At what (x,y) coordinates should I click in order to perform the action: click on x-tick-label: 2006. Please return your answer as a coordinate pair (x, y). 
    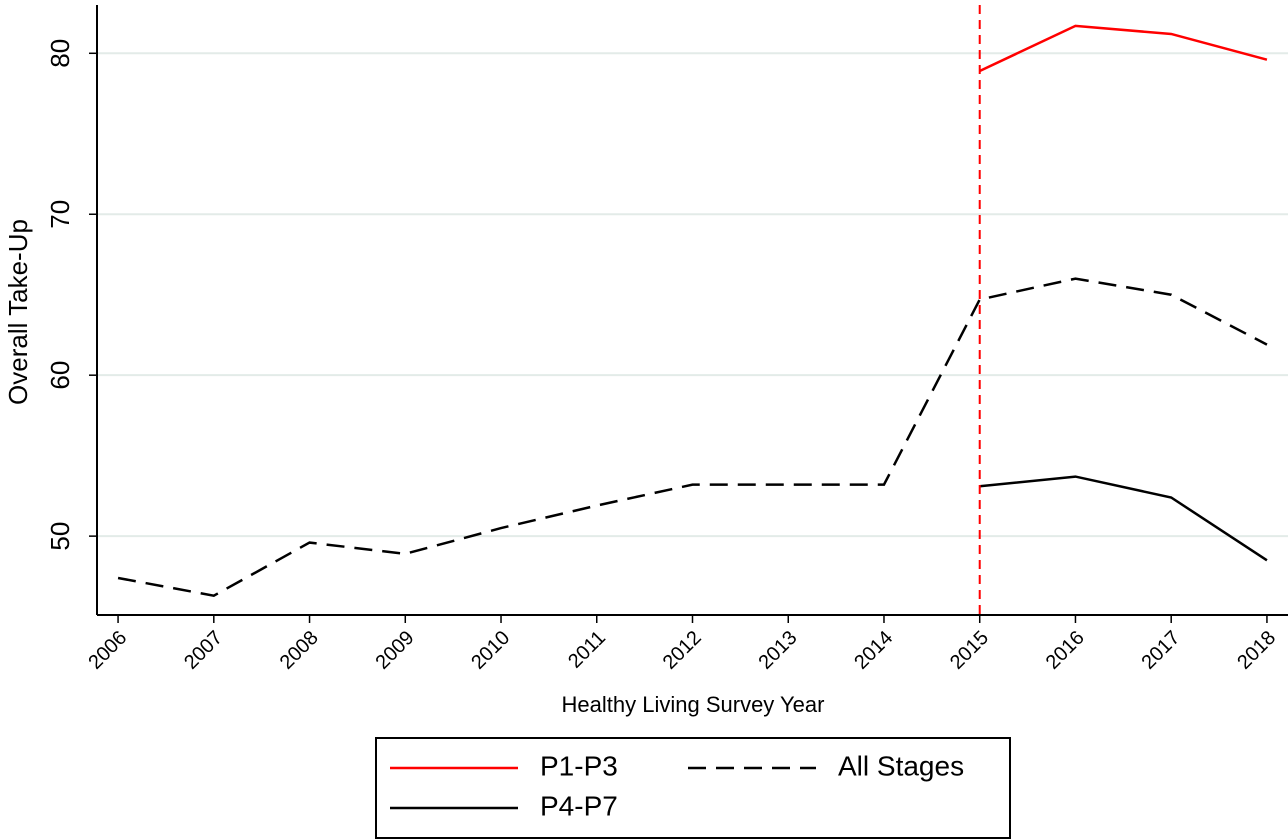
    Looking at the image, I should click on (107, 650).